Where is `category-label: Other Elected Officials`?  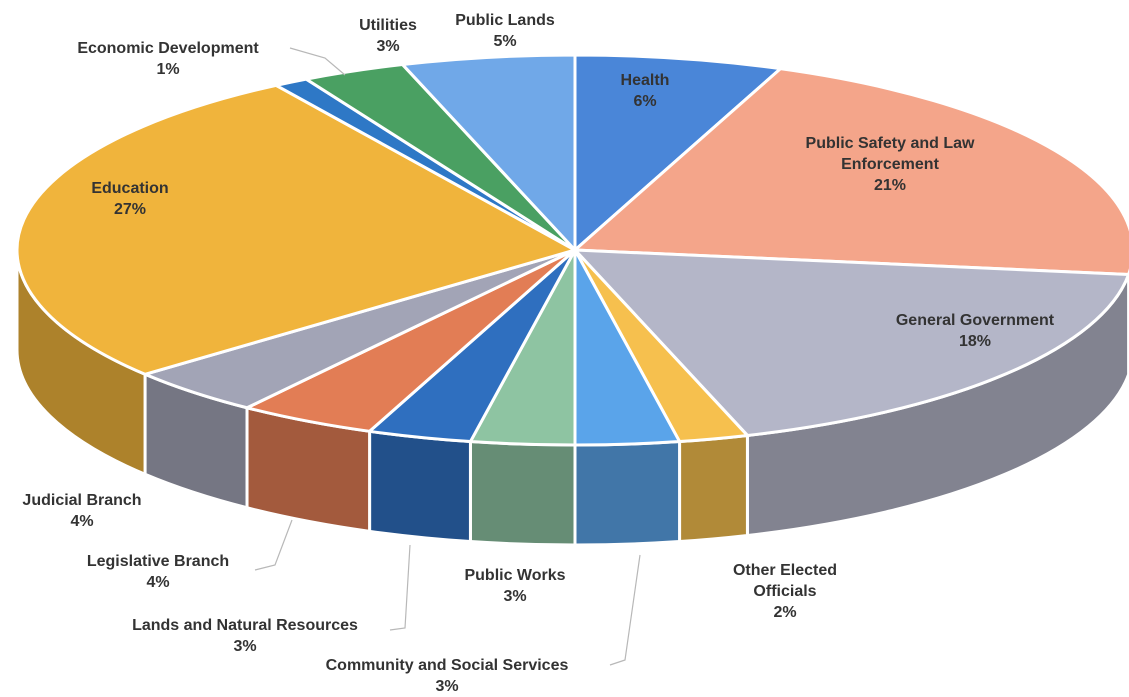 category-label: Other Elected Officials is located at coordinates (785, 581).